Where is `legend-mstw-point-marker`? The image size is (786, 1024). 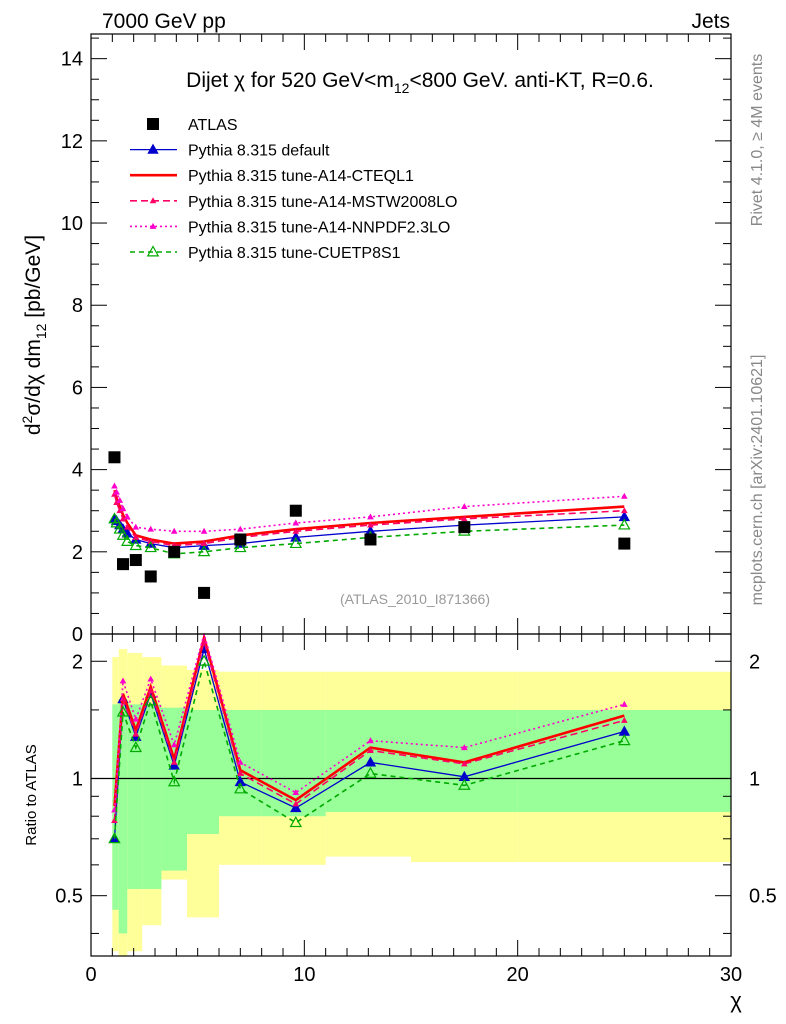 legend-mstw-point-marker is located at coordinates (153, 200).